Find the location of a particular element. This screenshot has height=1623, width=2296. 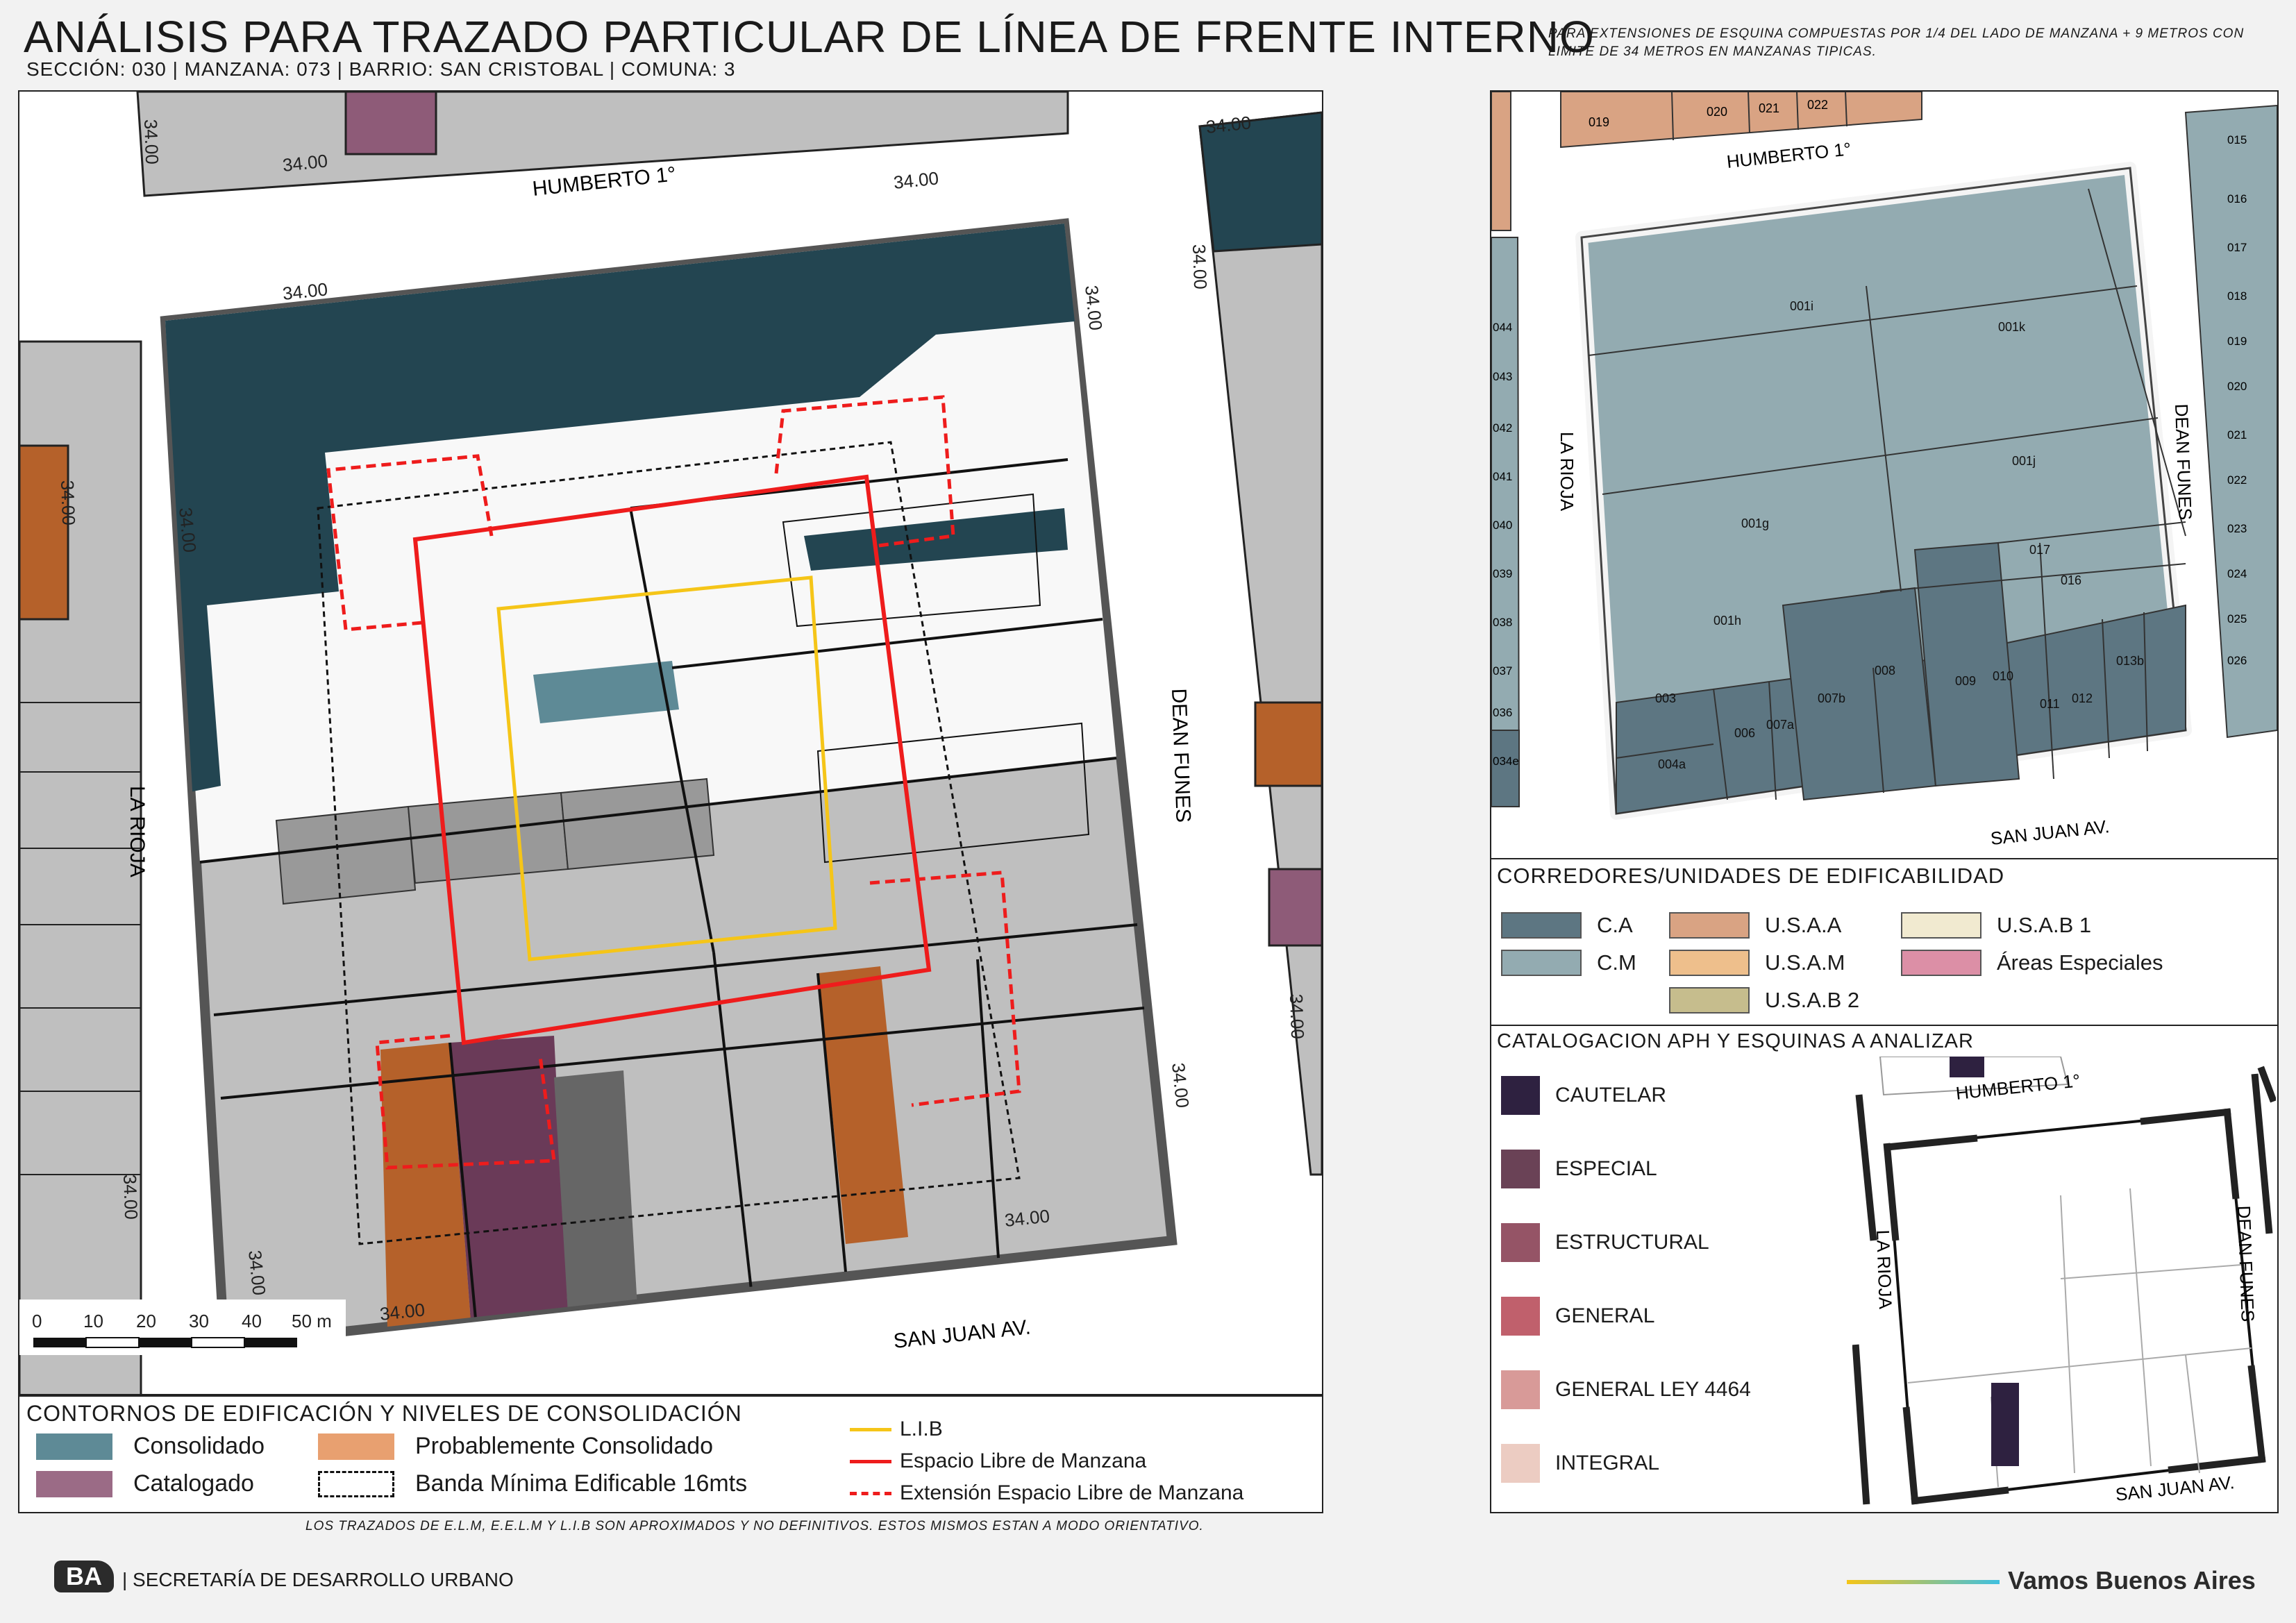

swatch-catalogado is located at coordinates (74, 1483).